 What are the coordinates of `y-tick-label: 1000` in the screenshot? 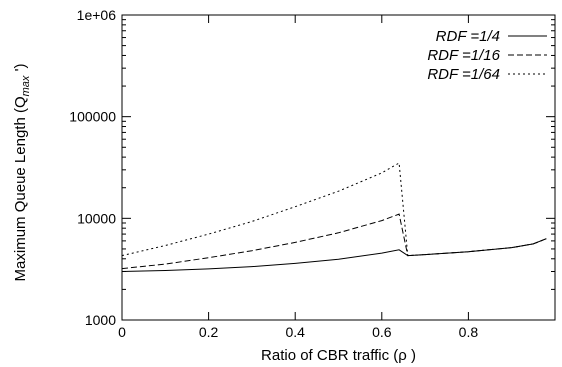 It's located at (100, 320).